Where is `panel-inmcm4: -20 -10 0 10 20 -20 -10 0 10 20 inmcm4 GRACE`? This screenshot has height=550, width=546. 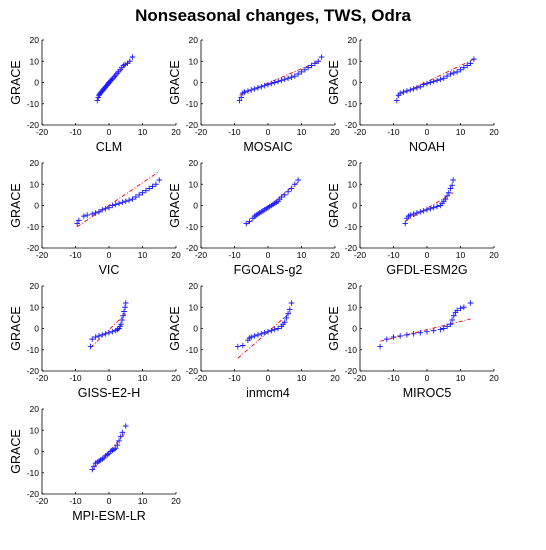 panel-inmcm4: -20 -10 0 10 20 -20 -10 0 10 20 inmcm4 GRACE is located at coordinates (254, 340).